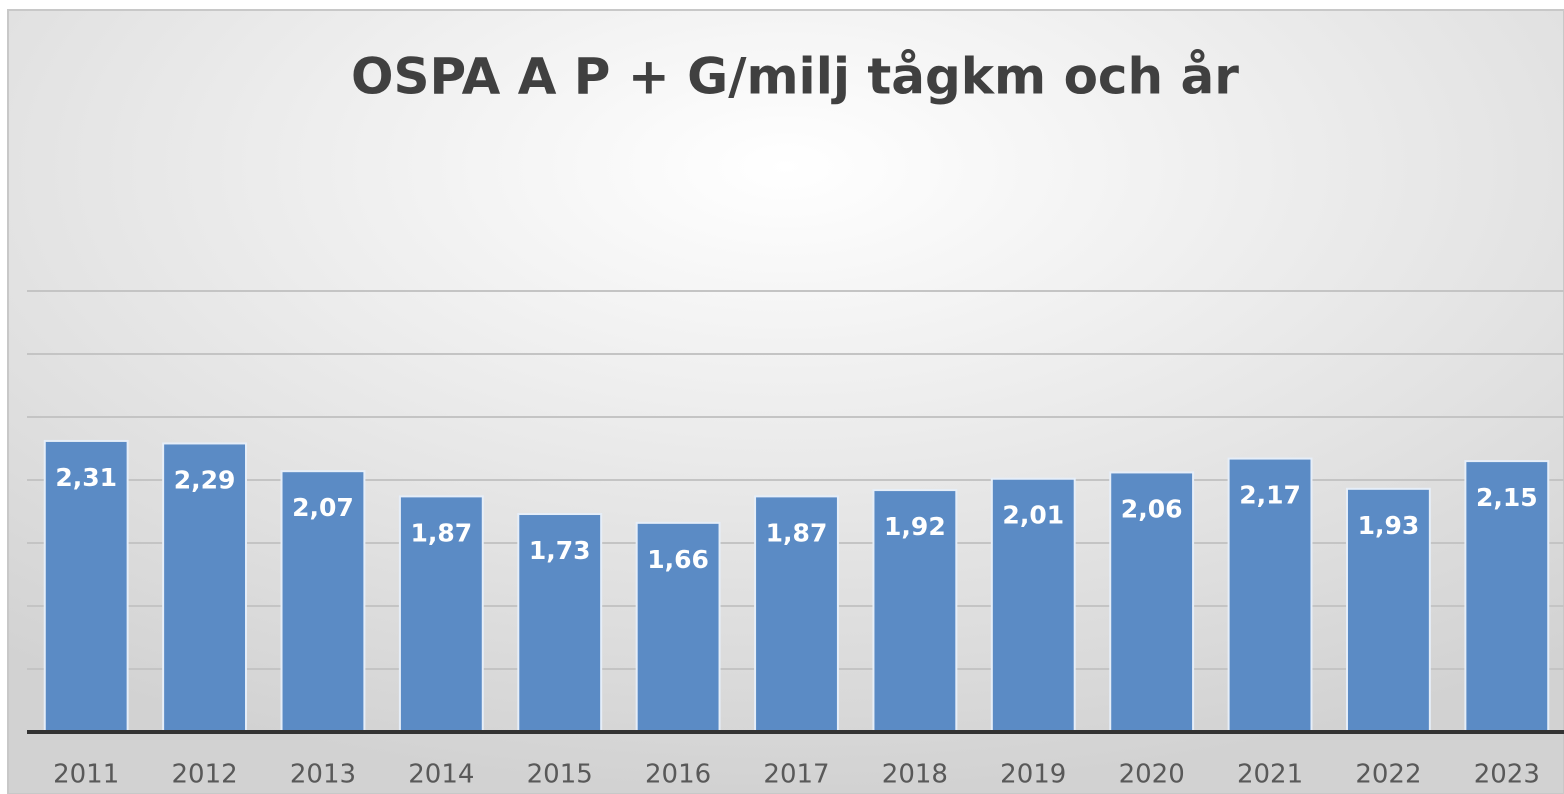 This screenshot has width=1564, height=794. Describe the element at coordinates (86, 775) in the screenshot. I see `x-tick-label: 2011` at that location.